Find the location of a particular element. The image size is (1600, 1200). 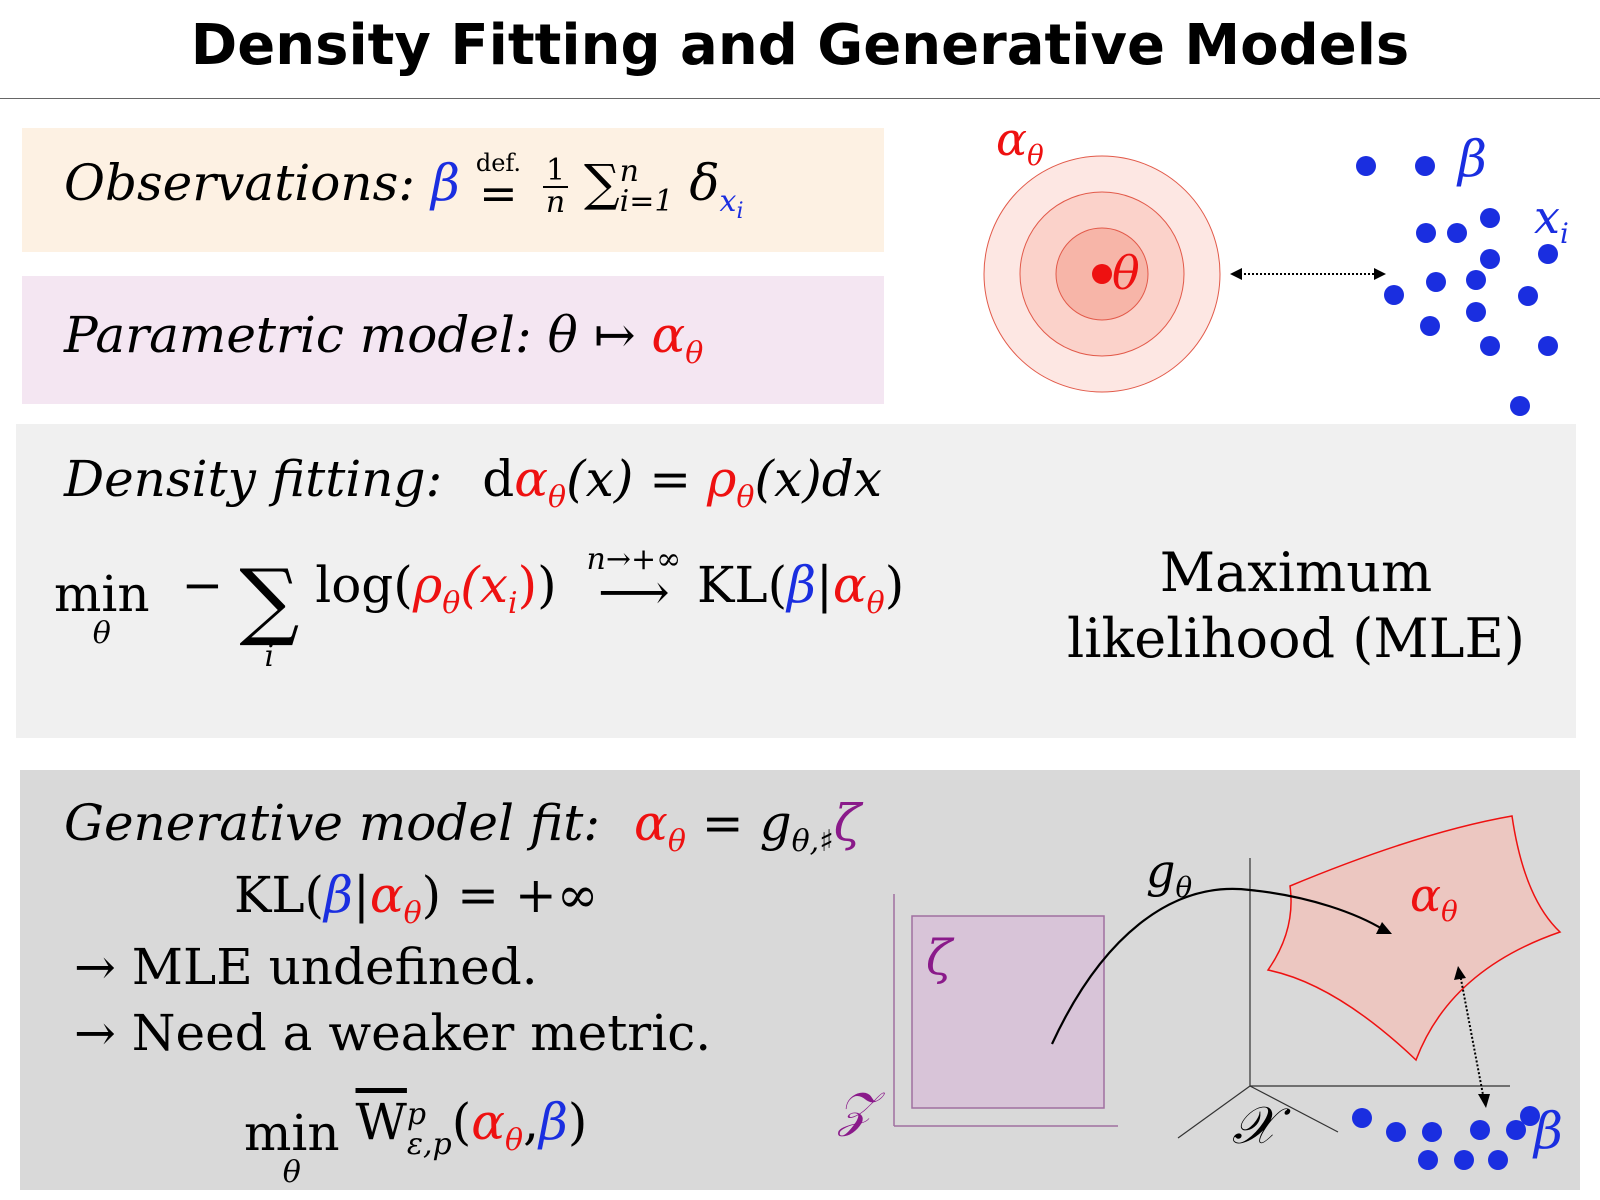

mle-caption: Maximum likelihood (MLE) is located at coordinates (1296, 605).